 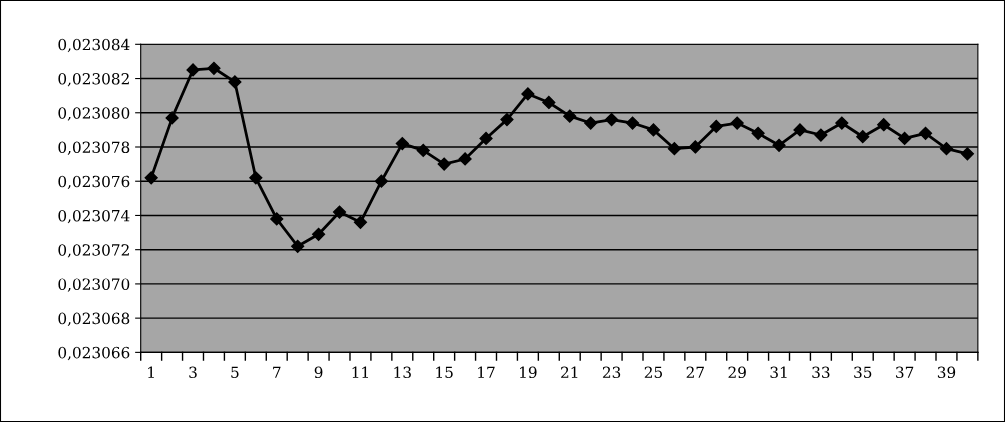 I want to click on x-tick-label: 35, so click(x=863, y=372).